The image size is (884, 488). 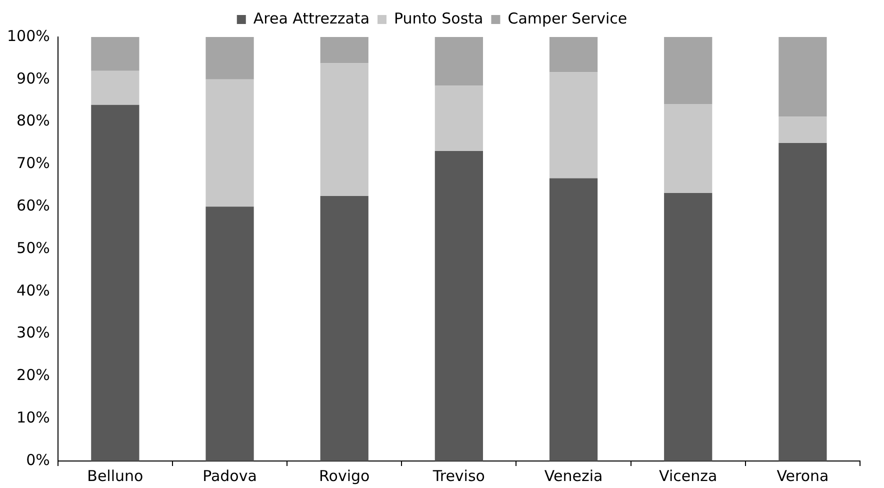 What do you see at coordinates (33, 290) in the screenshot?
I see `y-tick-label: 40%` at bounding box center [33, 290].